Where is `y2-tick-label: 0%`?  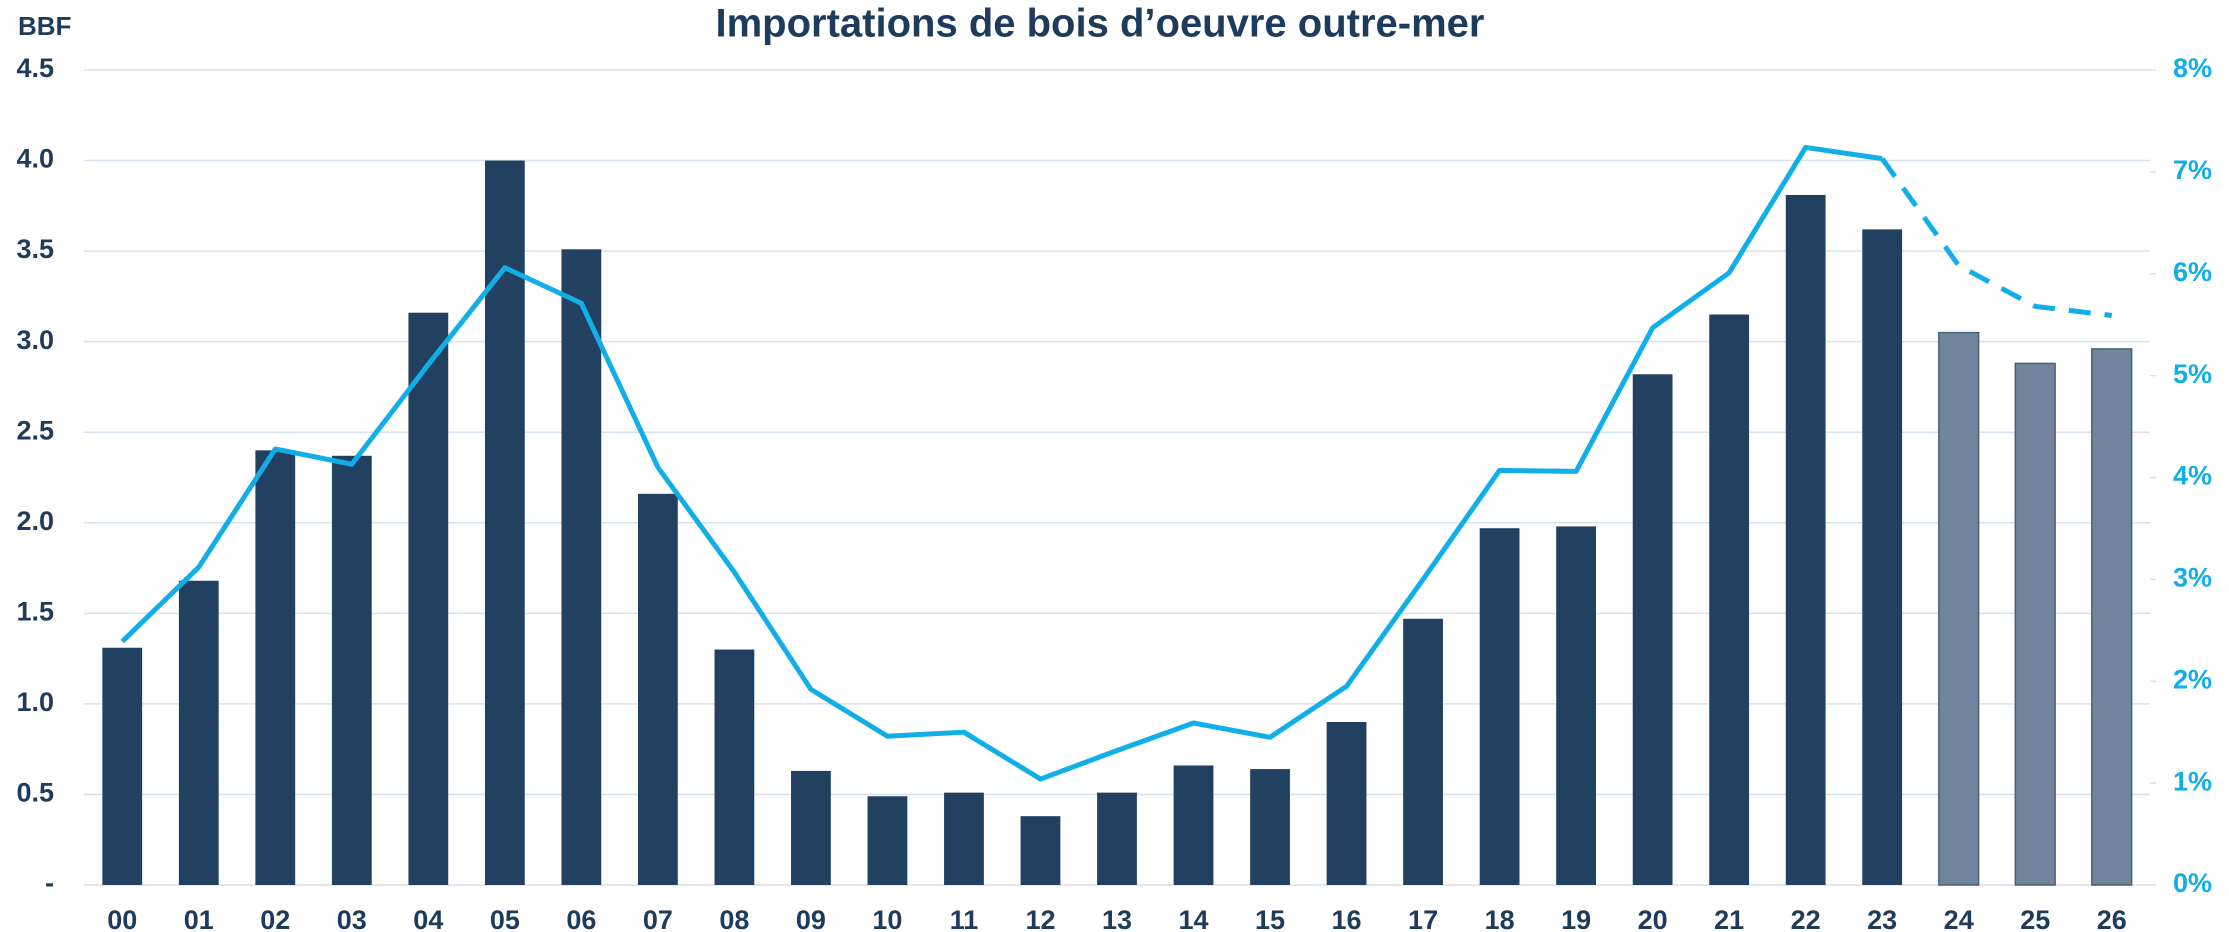
y2-tick-label: 0% is located at coordinates (2192, 883).